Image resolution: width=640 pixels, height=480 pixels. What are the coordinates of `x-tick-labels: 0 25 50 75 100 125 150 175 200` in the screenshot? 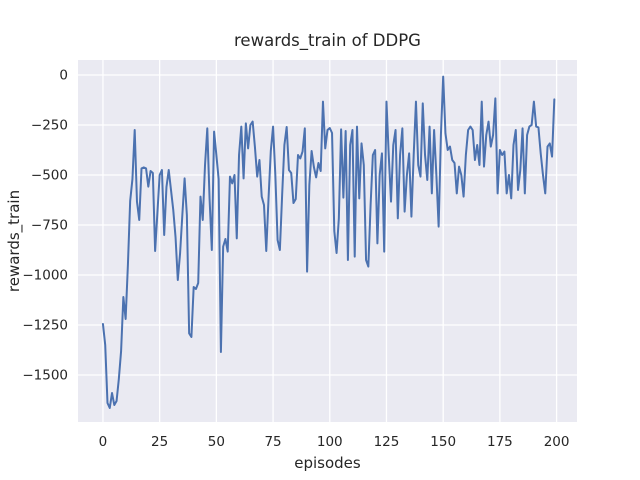 It's located at (334, 442).